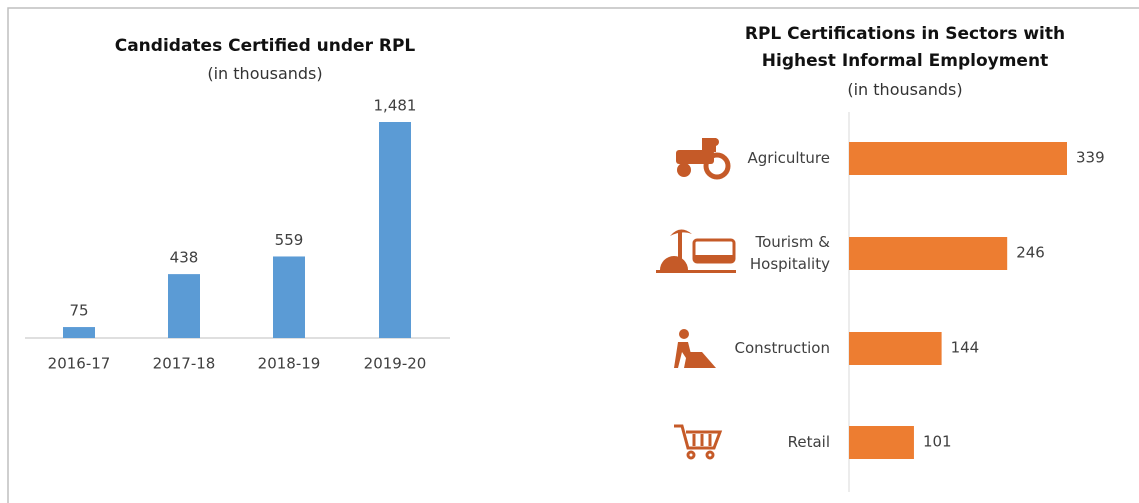 The image size is (1139, 503). What do you see at coordinates (965, 348) in the screenshot?
I see `data-label: 144` at bounding box center [965, 348].